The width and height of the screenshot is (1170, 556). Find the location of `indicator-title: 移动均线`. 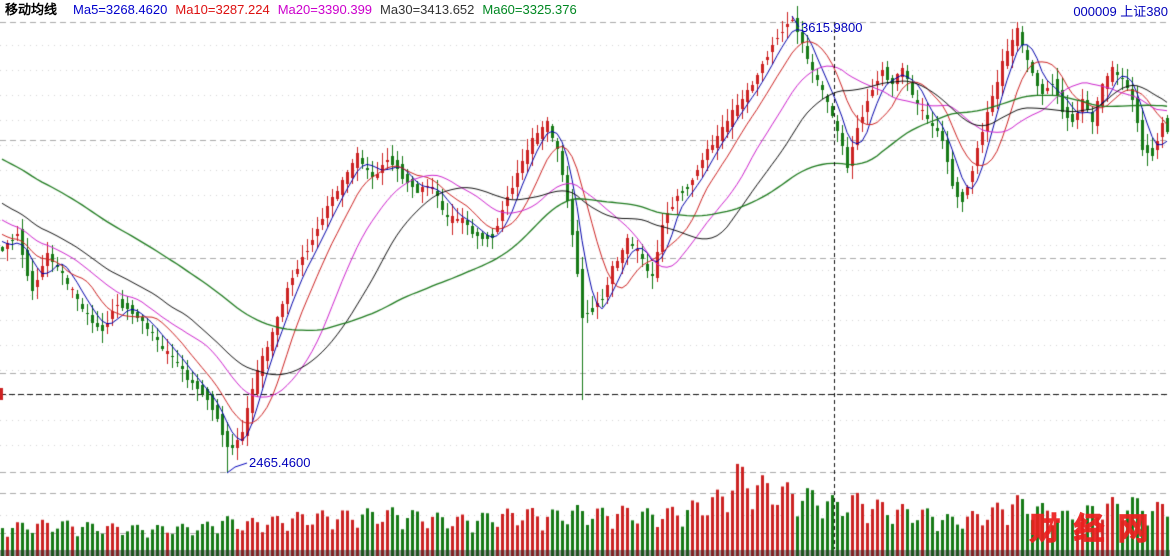

indicator-title: 移动均线 is located at coordinates (31, 9).